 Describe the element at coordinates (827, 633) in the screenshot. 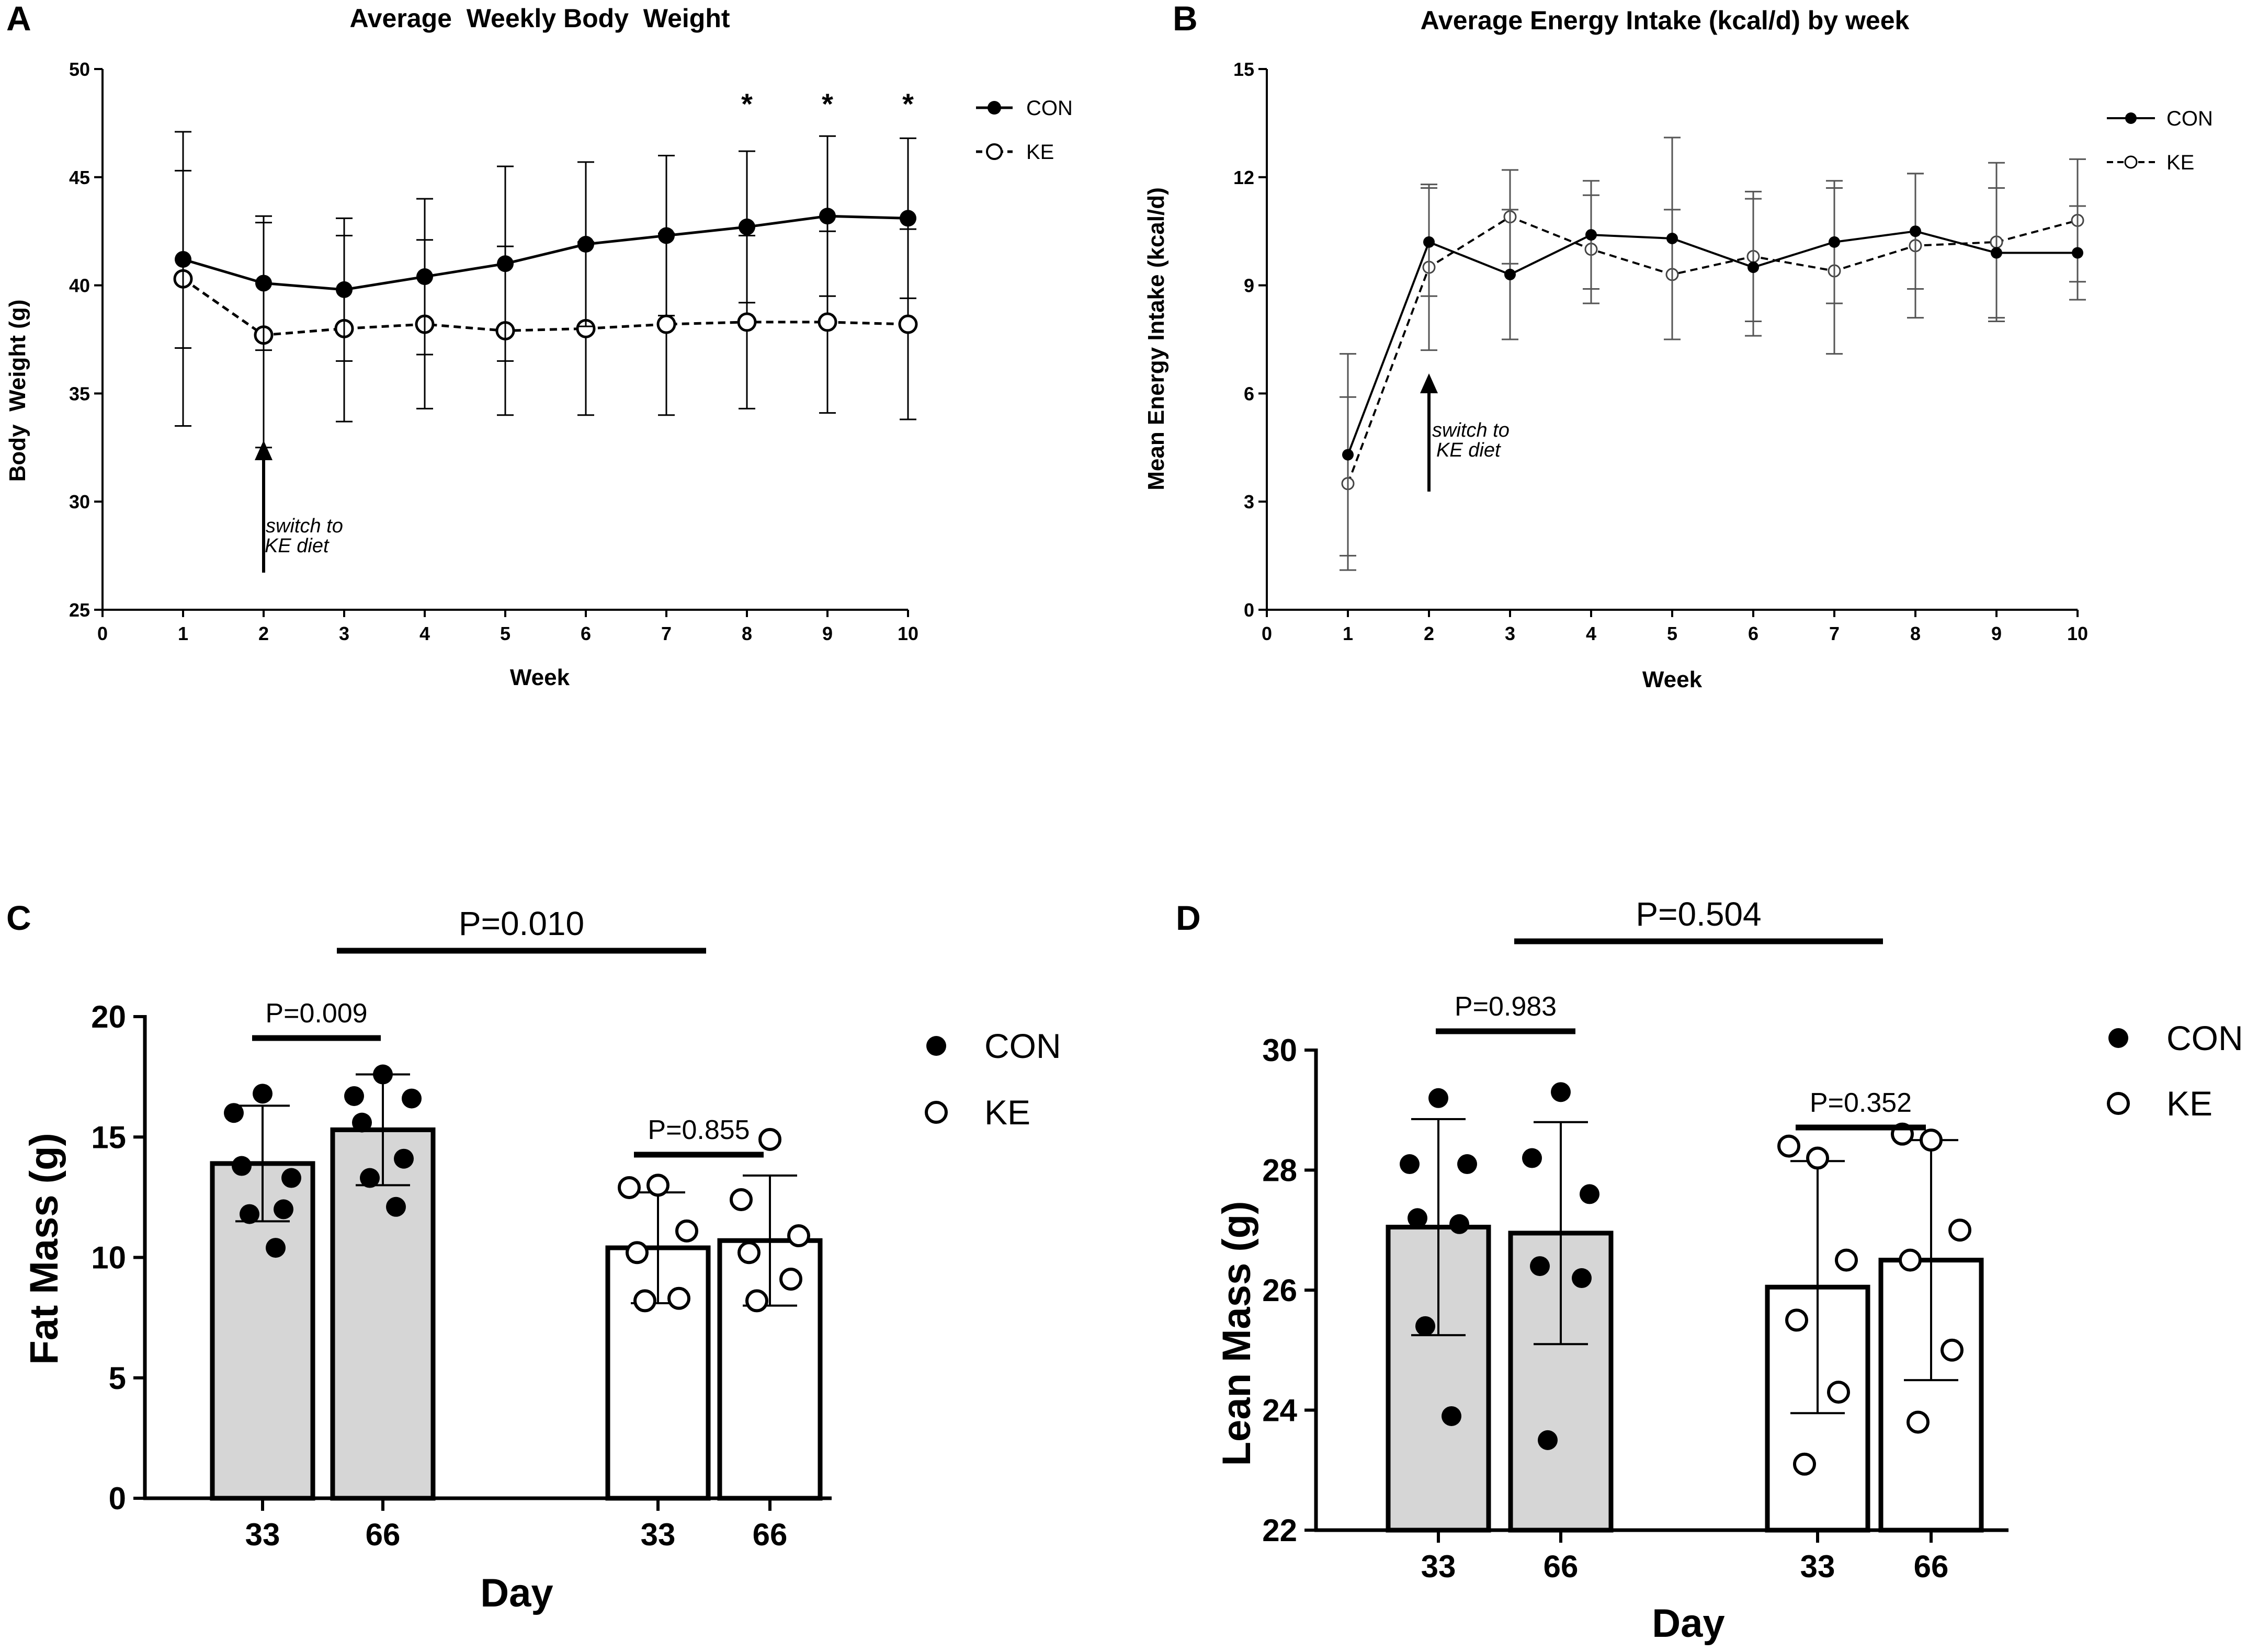

I see `panel-a-x-tick-label: 9` at that location.